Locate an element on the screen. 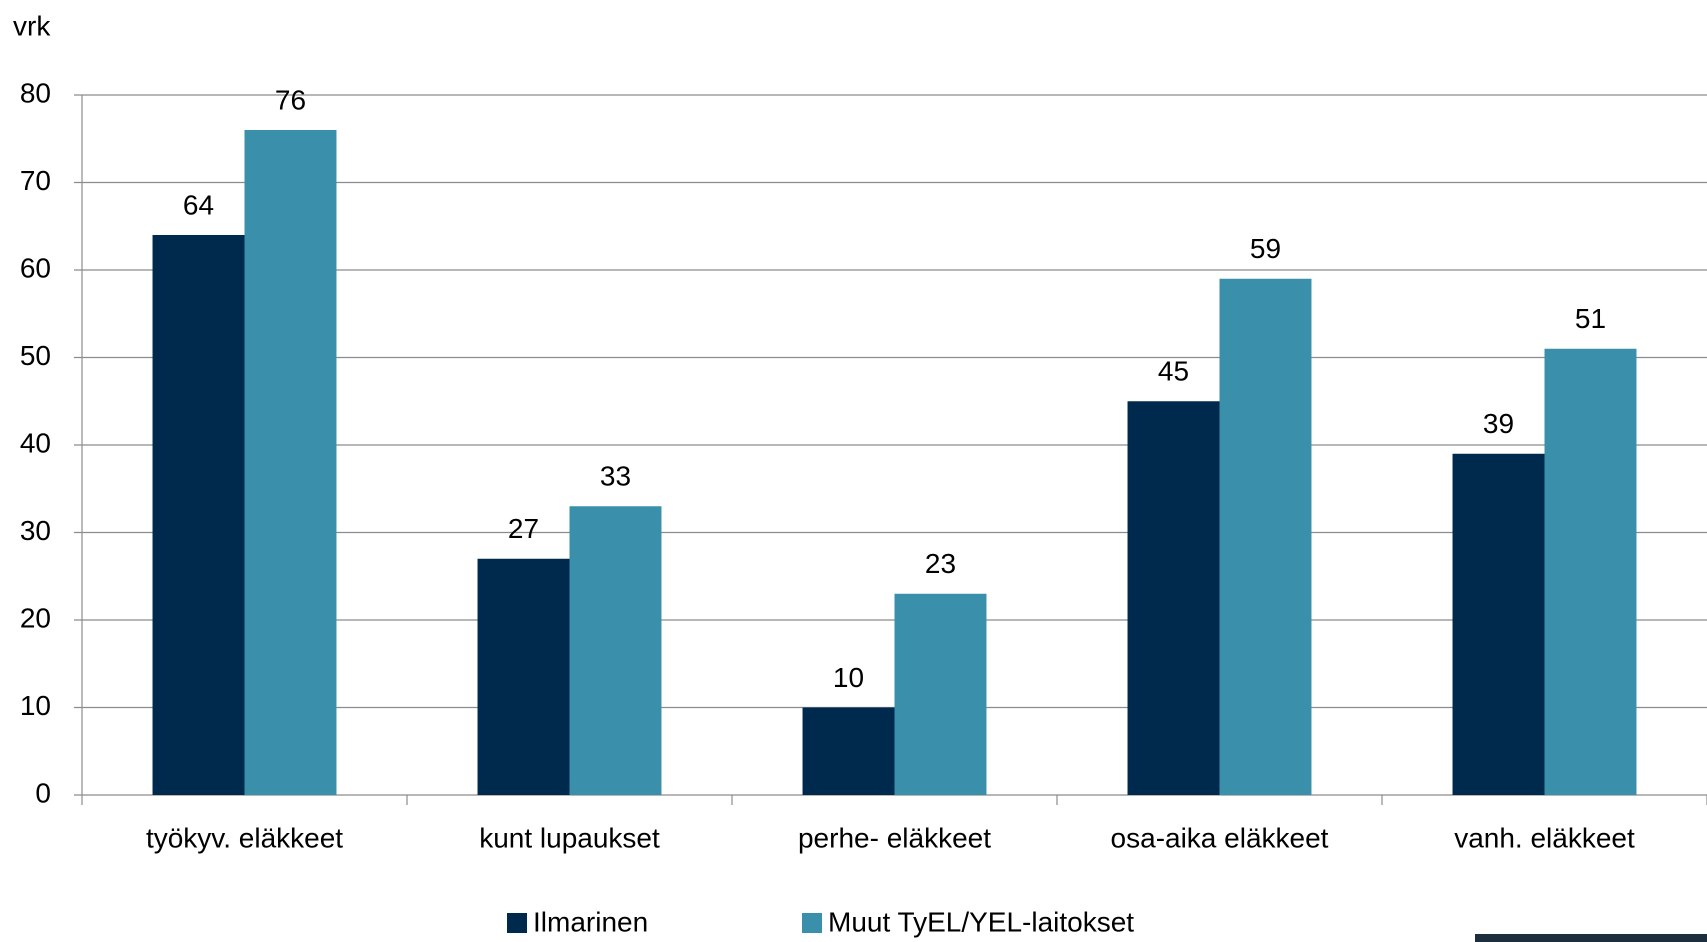  y-tick-label: 10 is located at coordinates (35, 705).